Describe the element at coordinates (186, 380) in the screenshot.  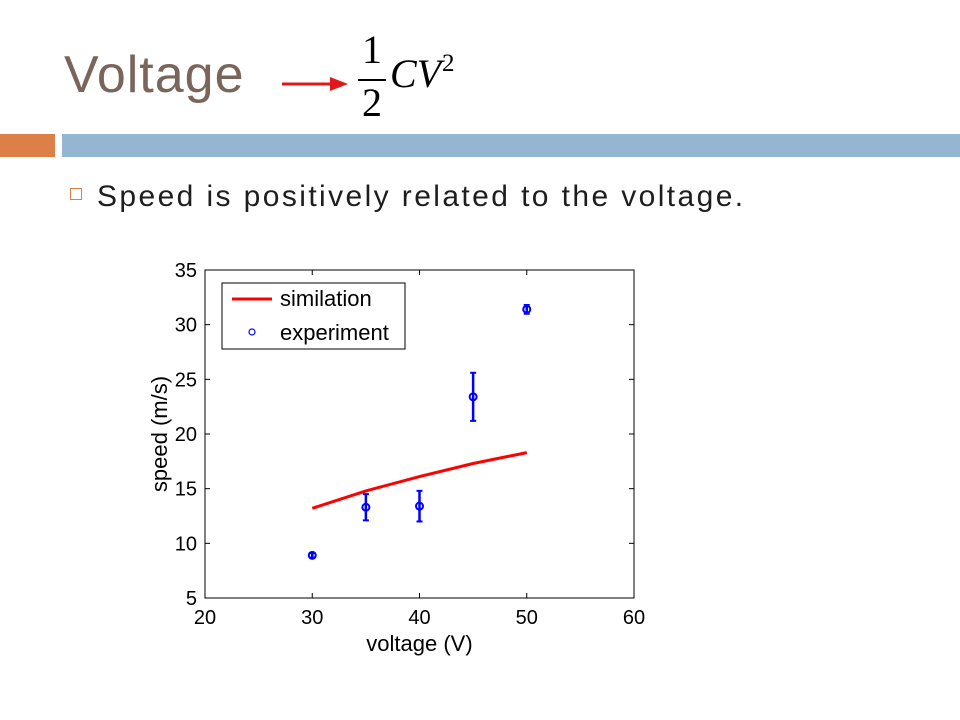
I see `y-tick-label: 25` at that location.